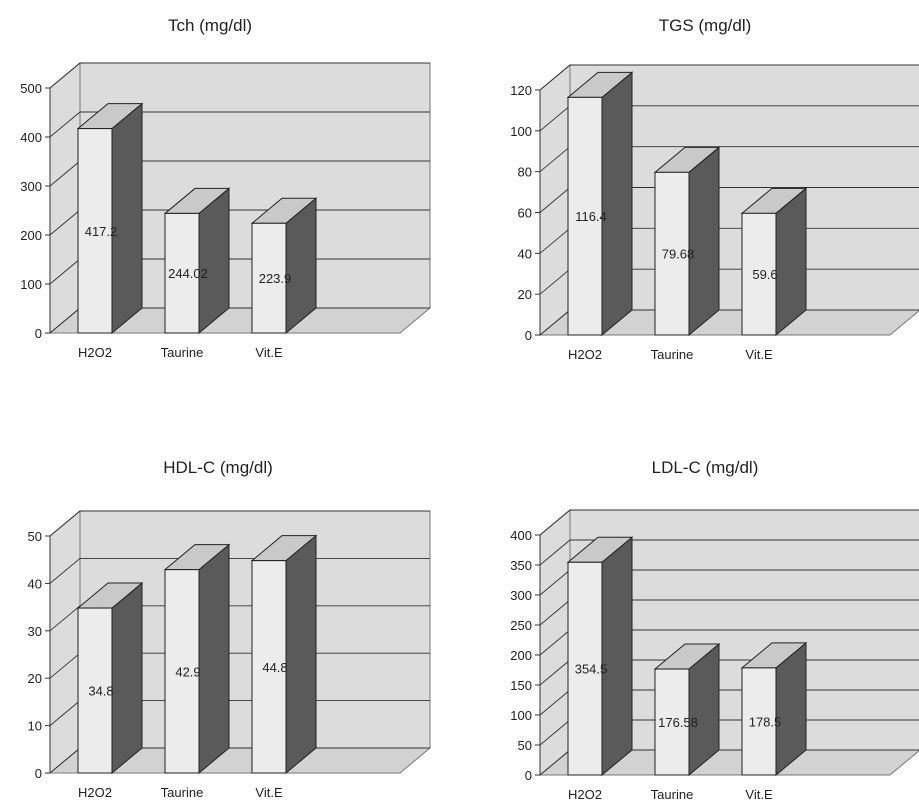 The width and height of the screenshot is (919, 807). What do you see at coordinates (101, 231) in the screenshot?
I see `data-label: 417.2` at bounding box center [101, 231].